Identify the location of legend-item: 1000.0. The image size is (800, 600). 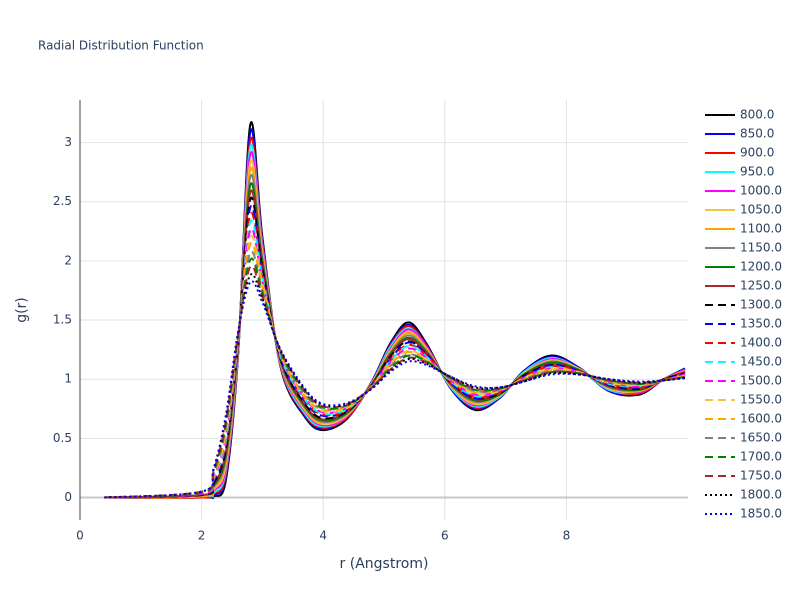
(743, 191).